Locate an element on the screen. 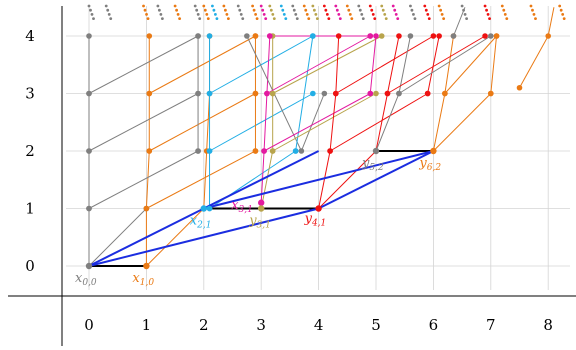  point-label: y5,2 is located at coordinates (372, 164).